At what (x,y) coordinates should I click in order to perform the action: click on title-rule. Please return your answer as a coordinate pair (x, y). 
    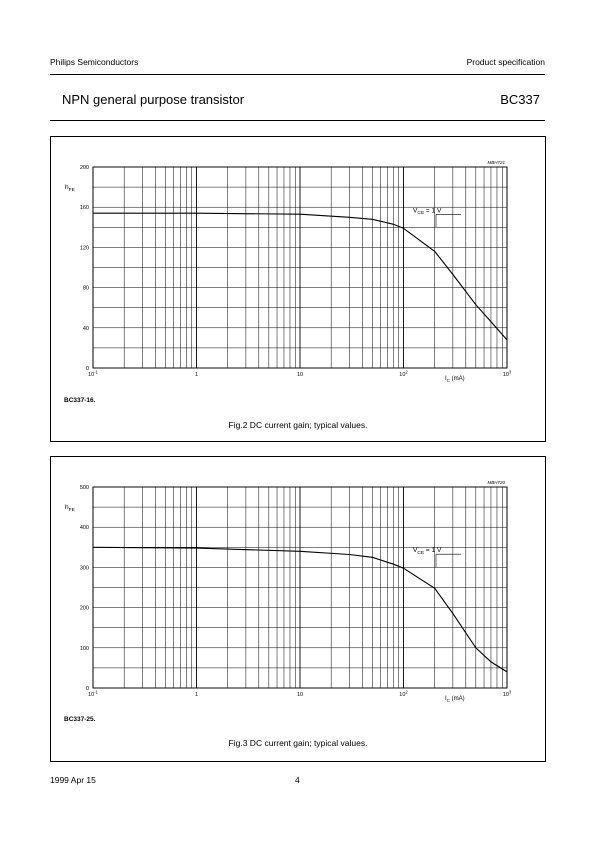
    Looking at the image, I should click on (297, 120).